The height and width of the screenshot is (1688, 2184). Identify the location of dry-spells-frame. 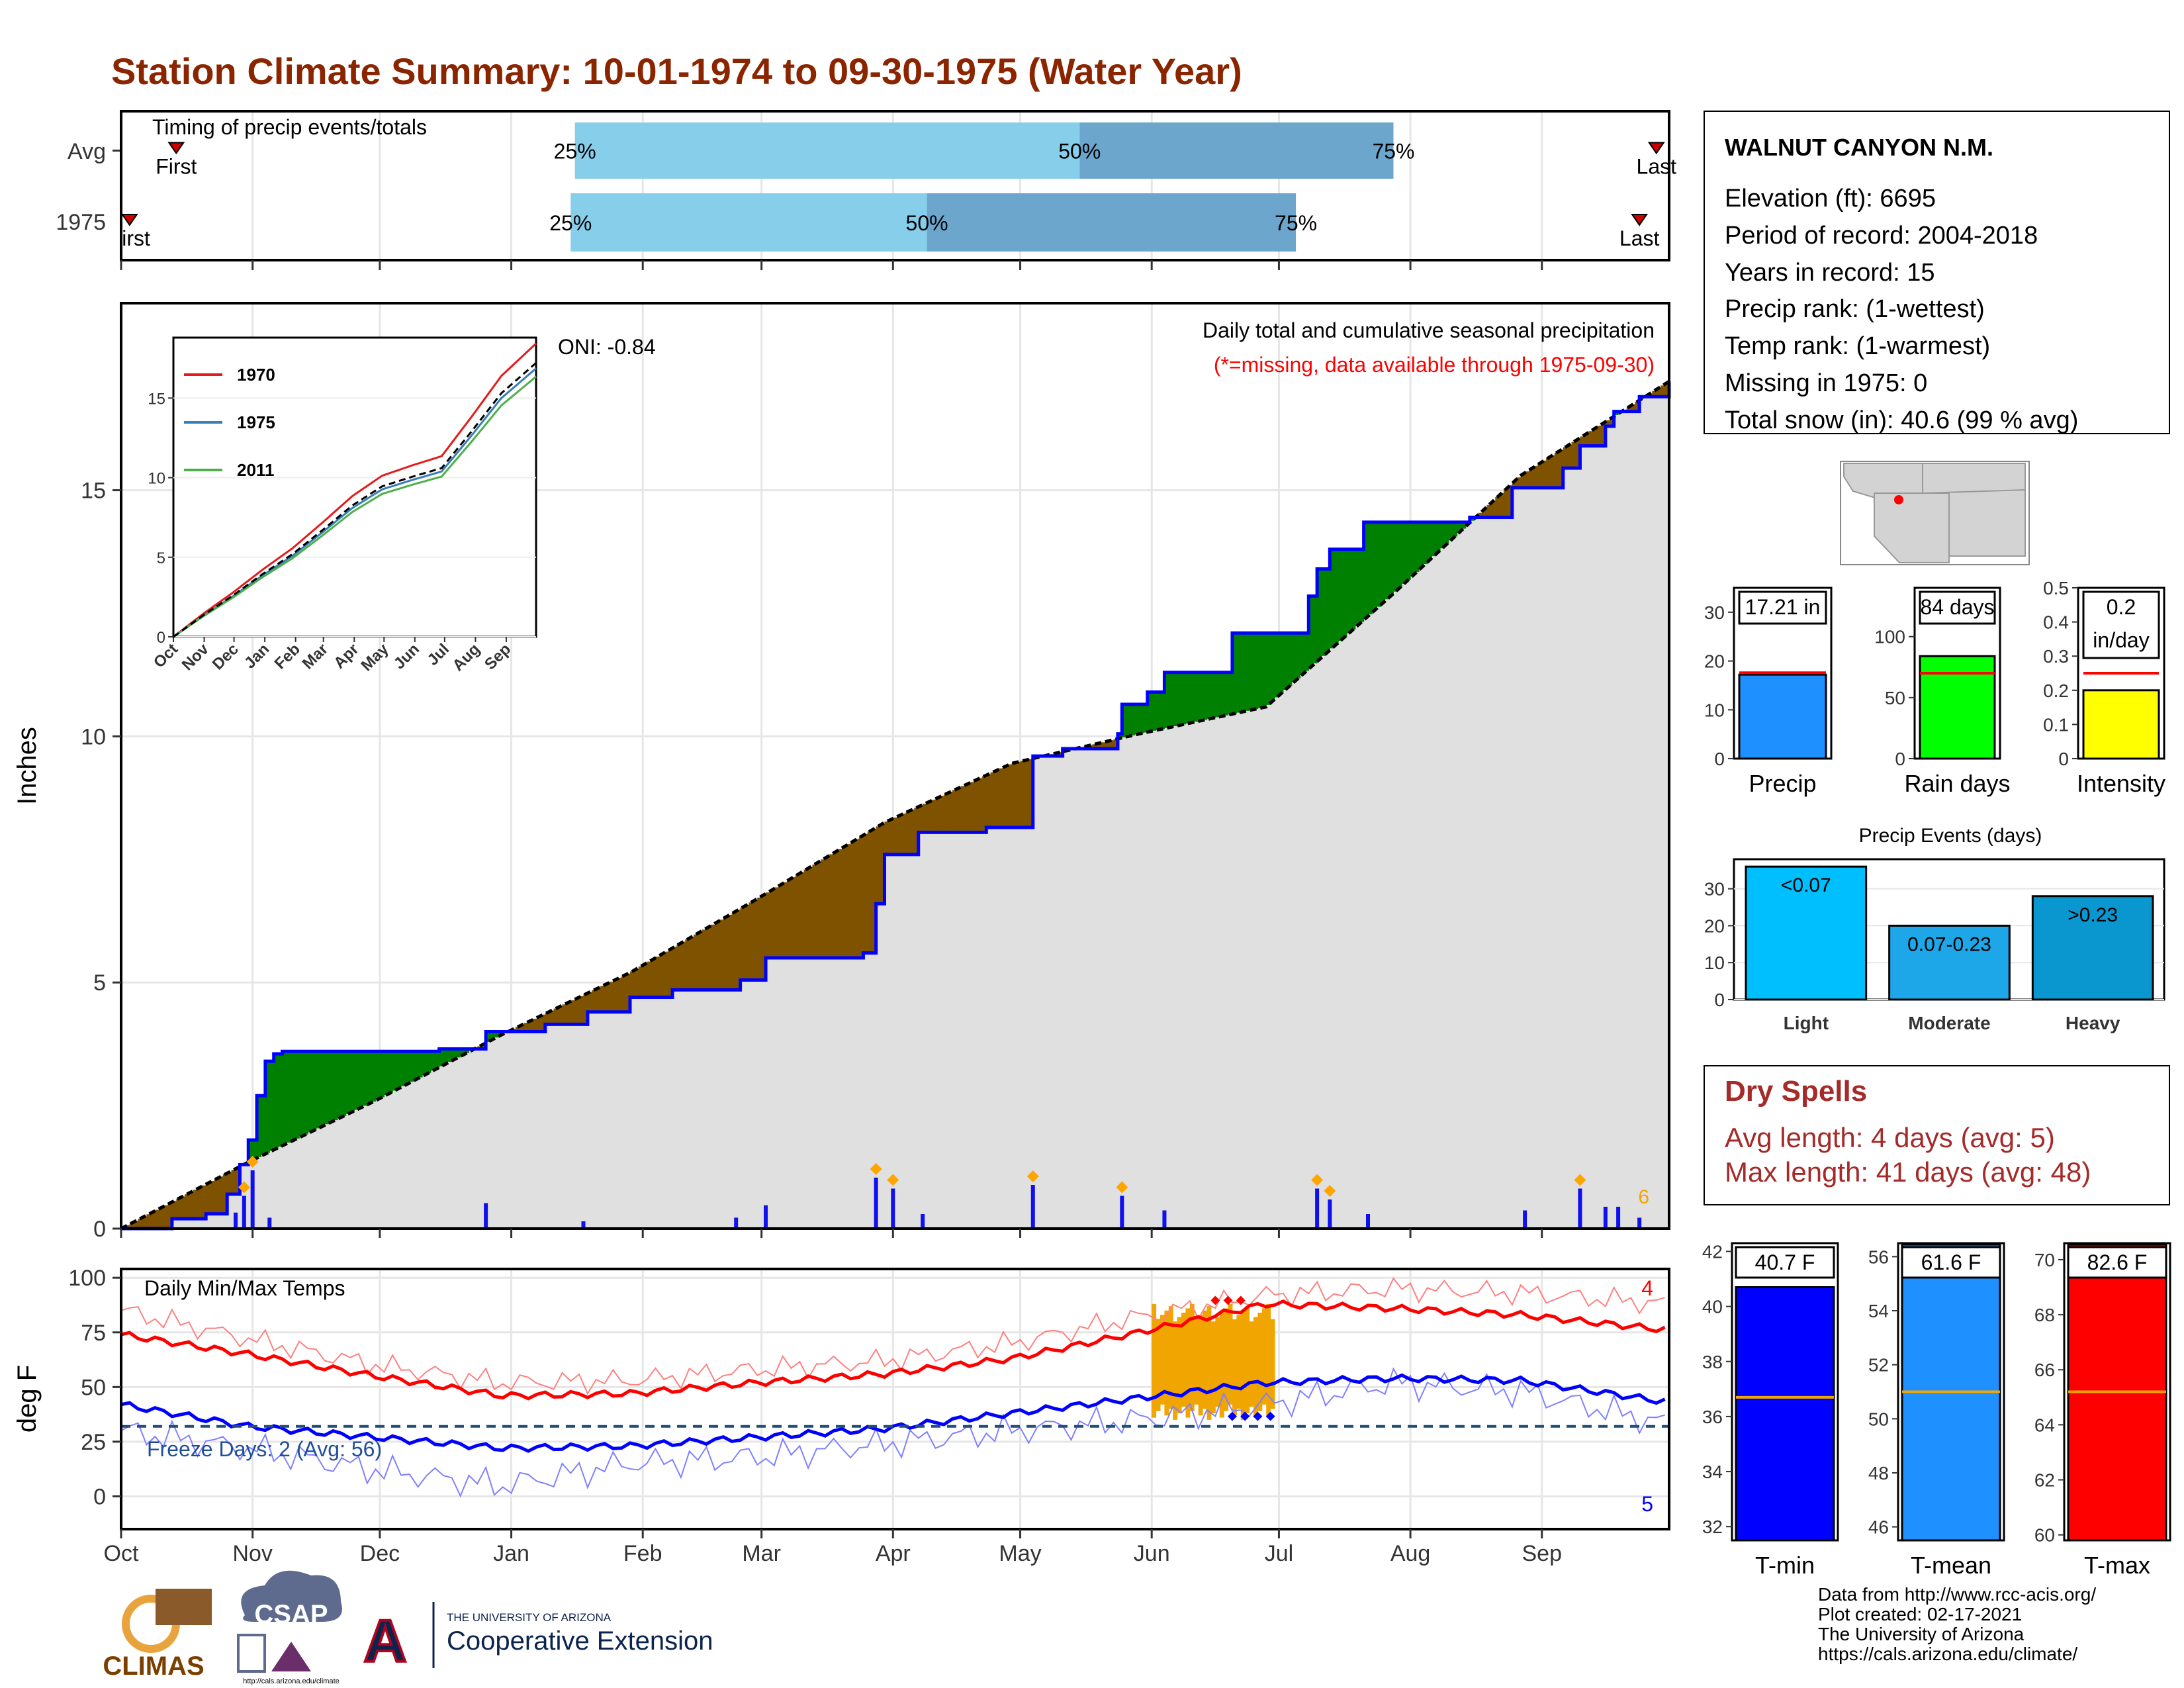
(1937, 1135).